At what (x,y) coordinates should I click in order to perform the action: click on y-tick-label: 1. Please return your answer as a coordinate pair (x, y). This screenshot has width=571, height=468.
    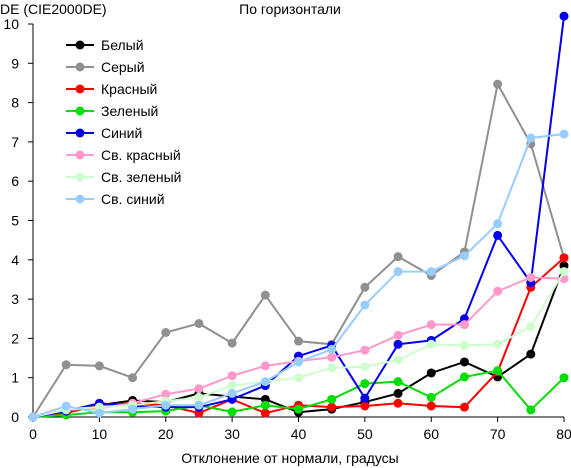
    Looking at the image, I should click on (15, 378).